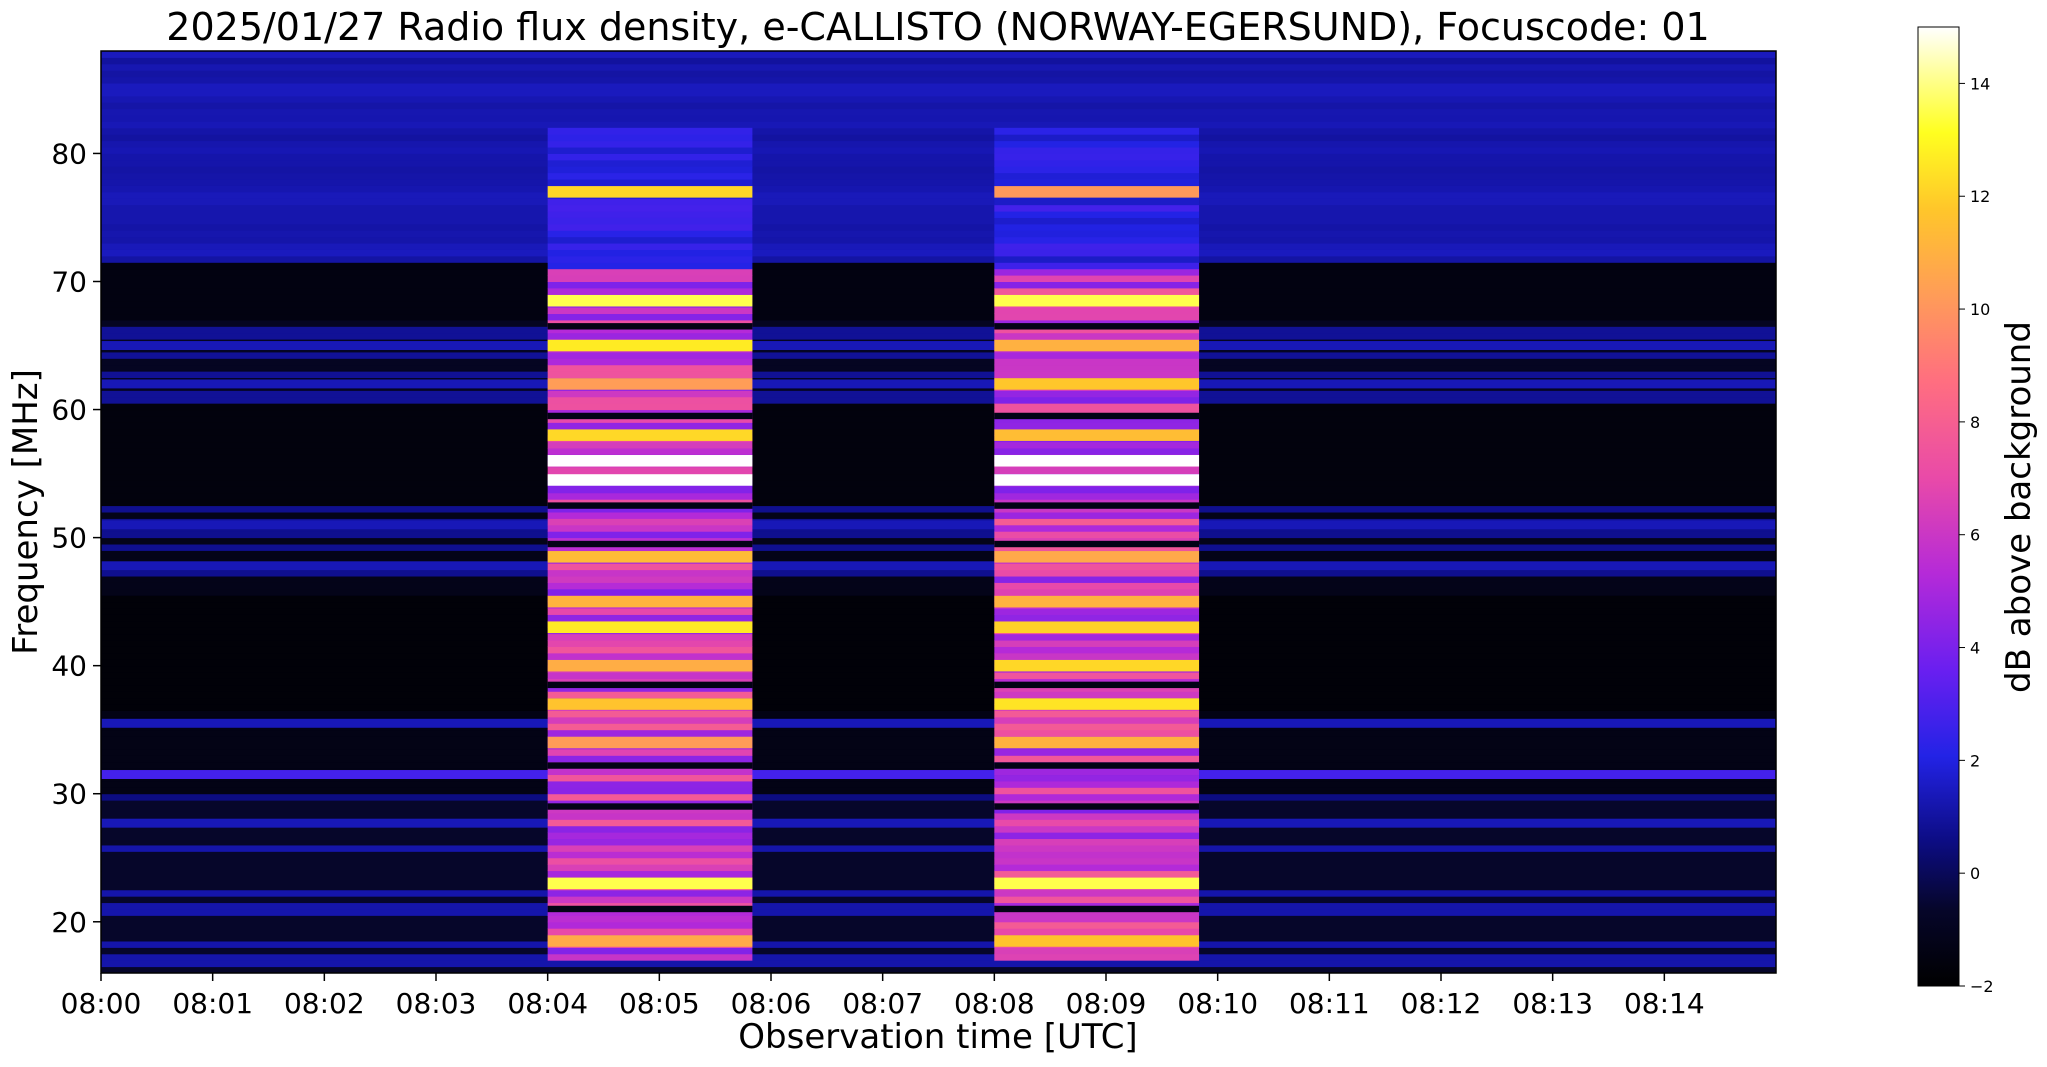 Image resolution: width=2047 pixels, height=1067 pixels. Describe the element at coordinates (1329, 1003) in the screenshot. I see `x-tick-label: 08:11` at that location.